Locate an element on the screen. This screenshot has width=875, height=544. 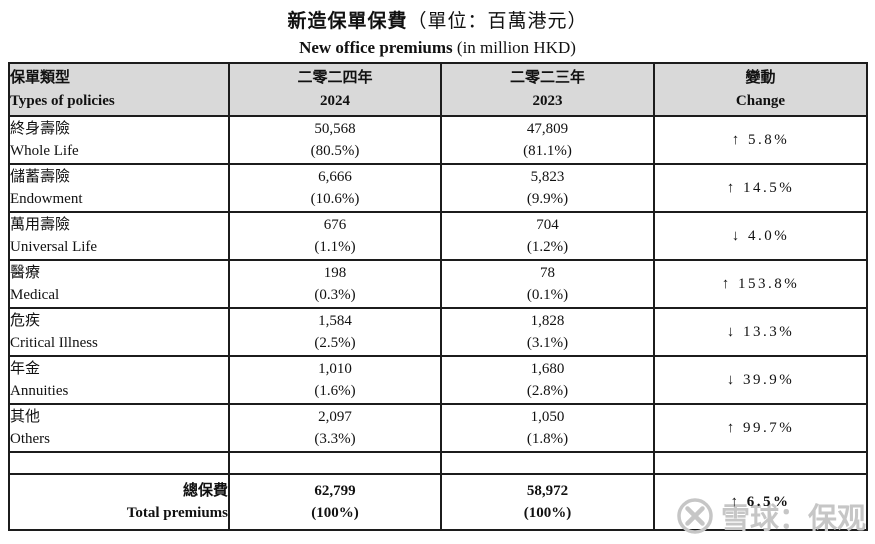
xueqiu-logo-icon is located at coordinates (695, 516).